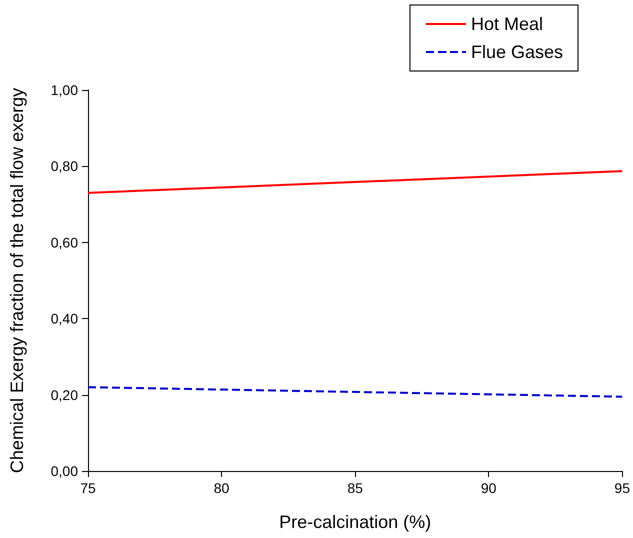 The width and height of the screenshot is (633, 538). What do you see at coordinates (64, 471) in the screenshot?
I see `y-tick-label: 0,00` at bounding box center [64, 471].